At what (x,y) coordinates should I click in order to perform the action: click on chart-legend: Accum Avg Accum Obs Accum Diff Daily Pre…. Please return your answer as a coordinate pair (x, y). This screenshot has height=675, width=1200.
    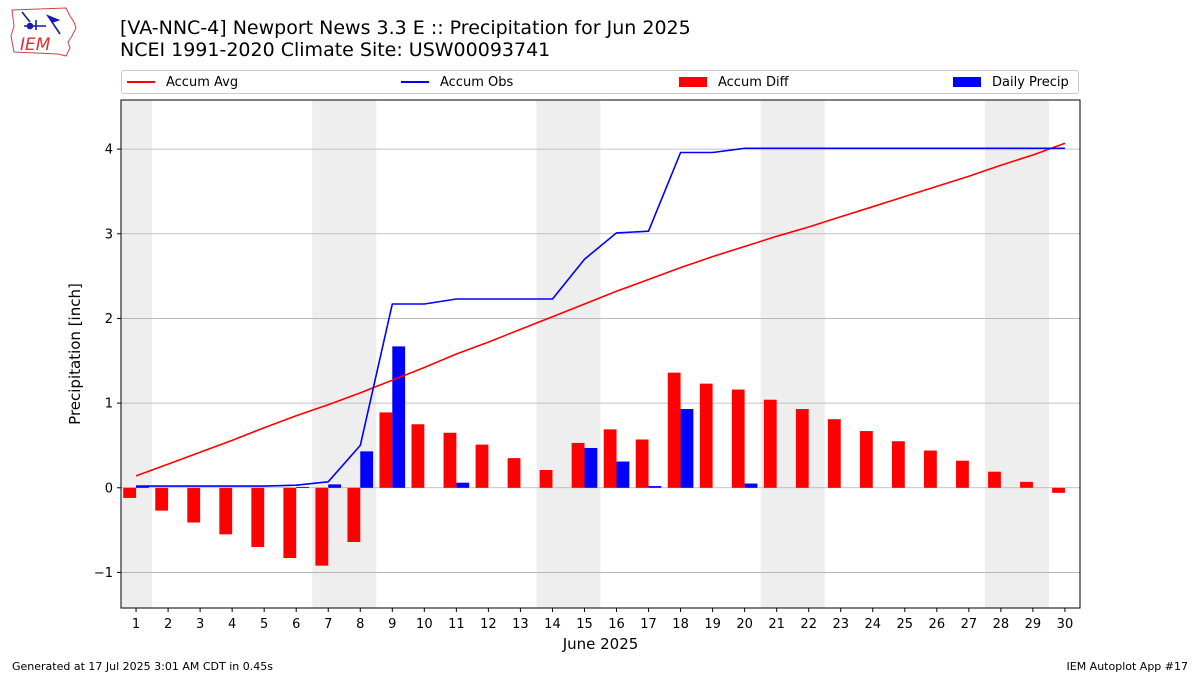
    Looking at the image, I should click on (600, 82).